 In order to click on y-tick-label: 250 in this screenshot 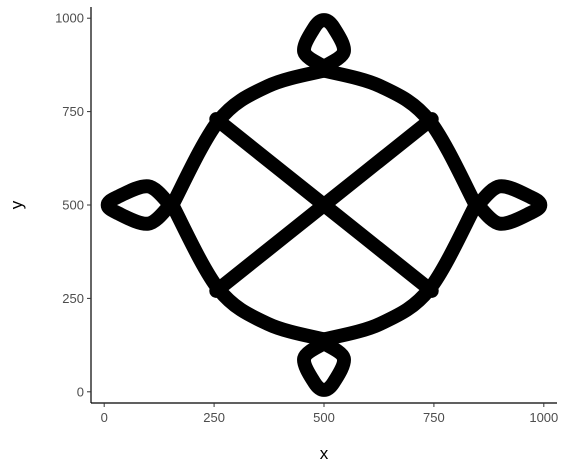, I will do `click(73, 298)`.